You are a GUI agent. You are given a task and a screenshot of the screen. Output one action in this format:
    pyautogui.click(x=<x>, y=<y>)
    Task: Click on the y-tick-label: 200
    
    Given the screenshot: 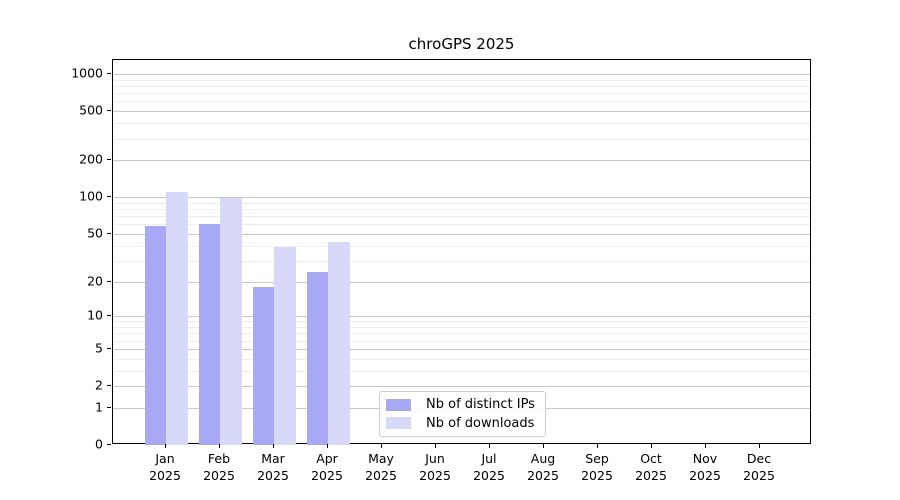 What is the action you would take?
    pyautogui.click(x=91, y=159)
    